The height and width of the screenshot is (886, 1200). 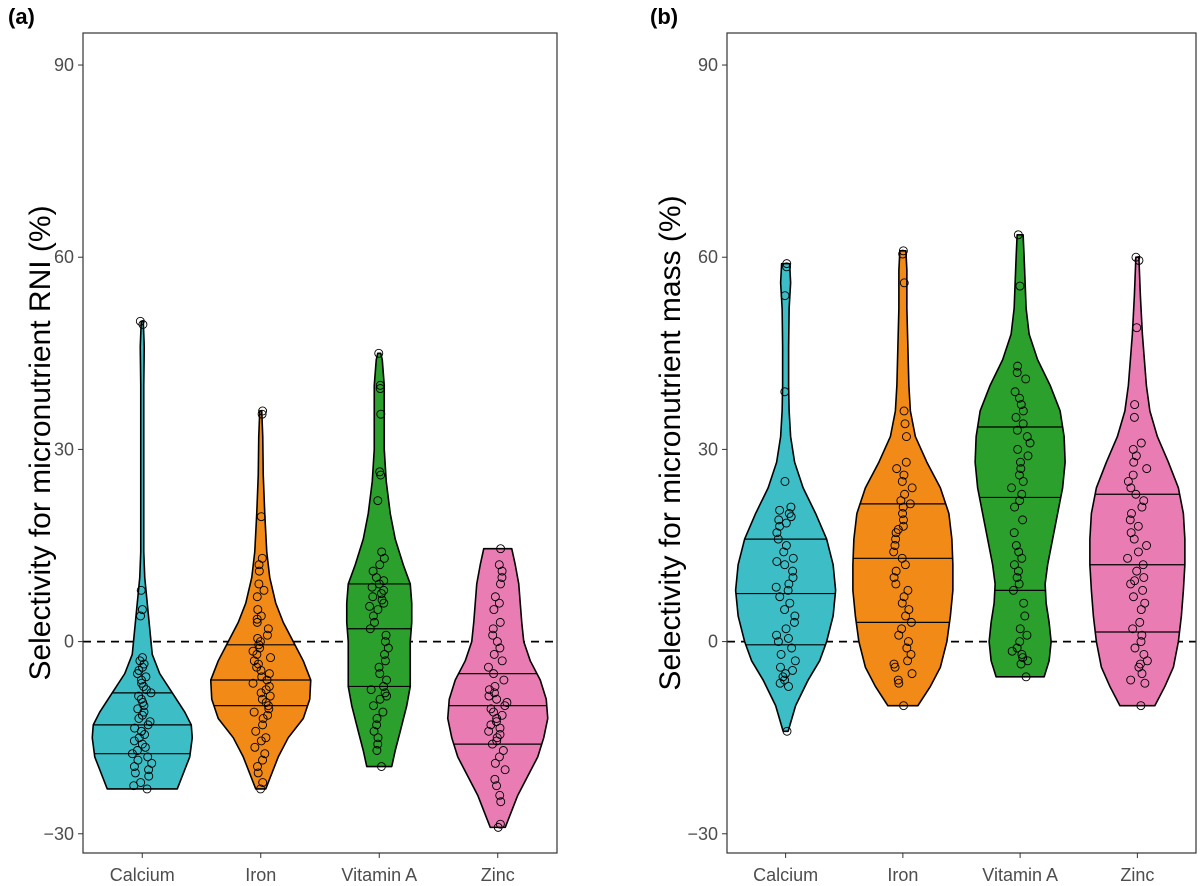 What do you see at coordinates (785, 875) in the screenshot?
I see `x-tick-label-b-0: Calcium` at bounding box center [785, 875].